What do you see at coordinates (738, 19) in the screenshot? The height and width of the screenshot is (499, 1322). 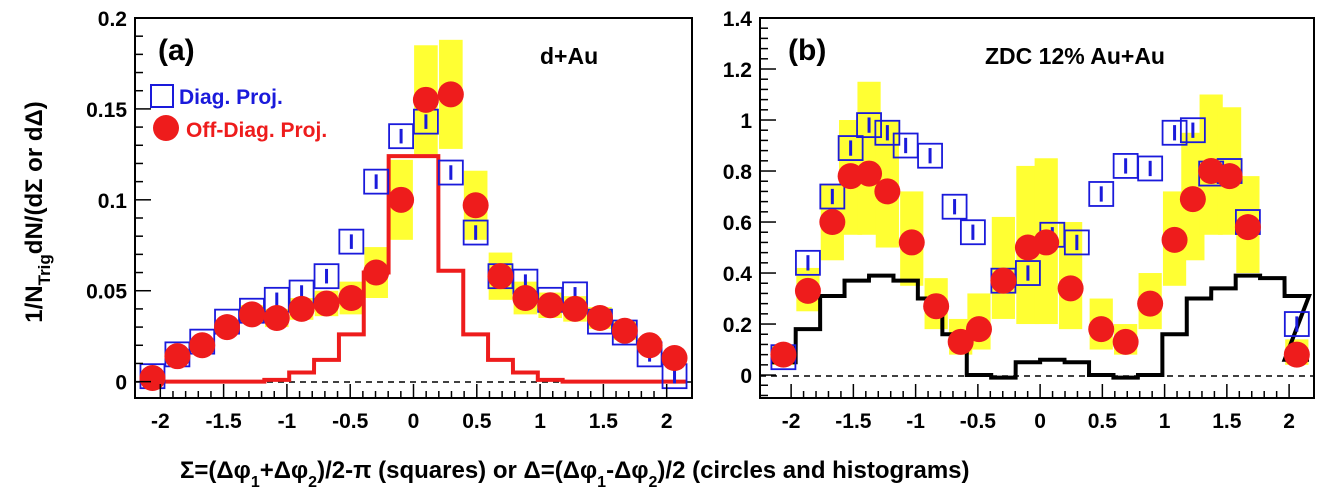 I see `y-tick-label: 1.4` at bounding box center [738, 19].